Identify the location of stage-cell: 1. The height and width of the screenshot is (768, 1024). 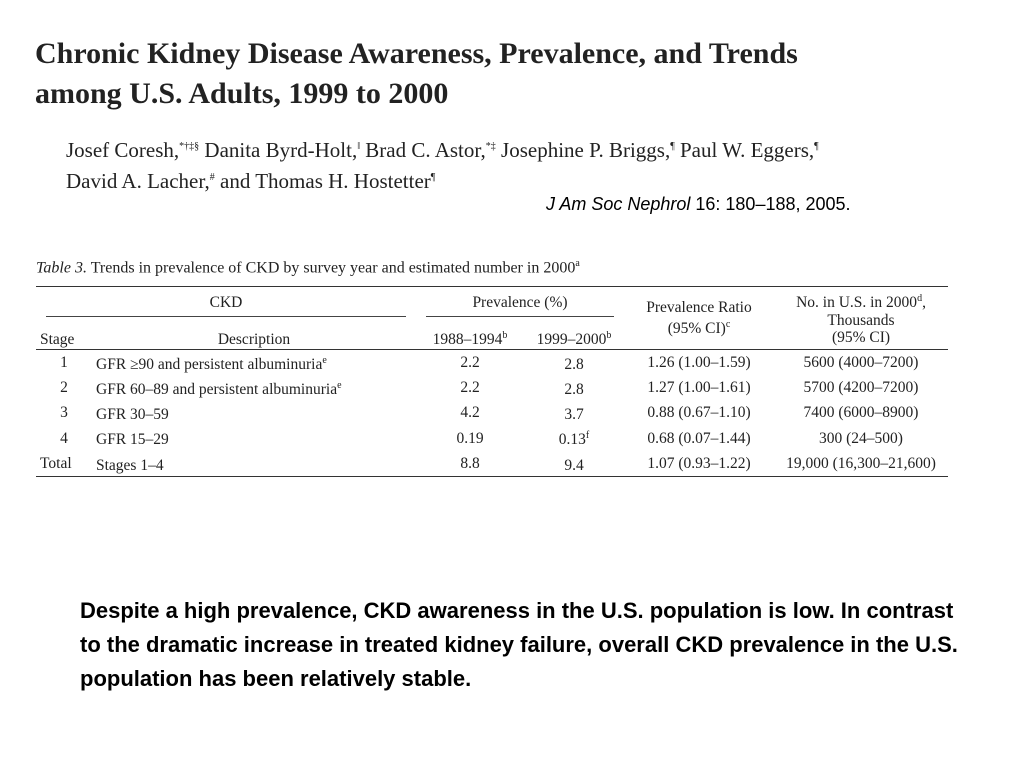
(64, 363).